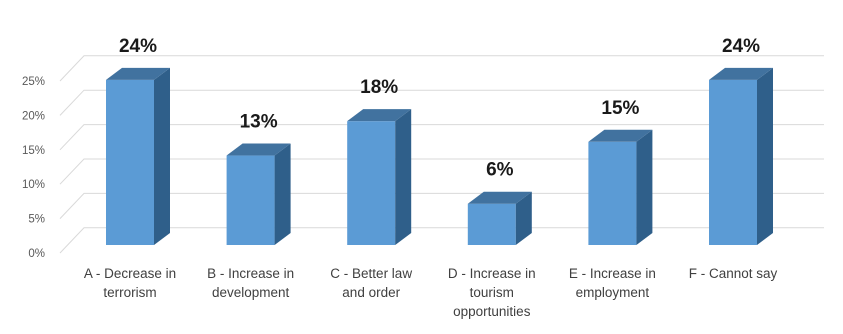  Describe the element at coordinates (130, 273) in the screenshot. I see `x-category-label: A - Decrease in` at that location.